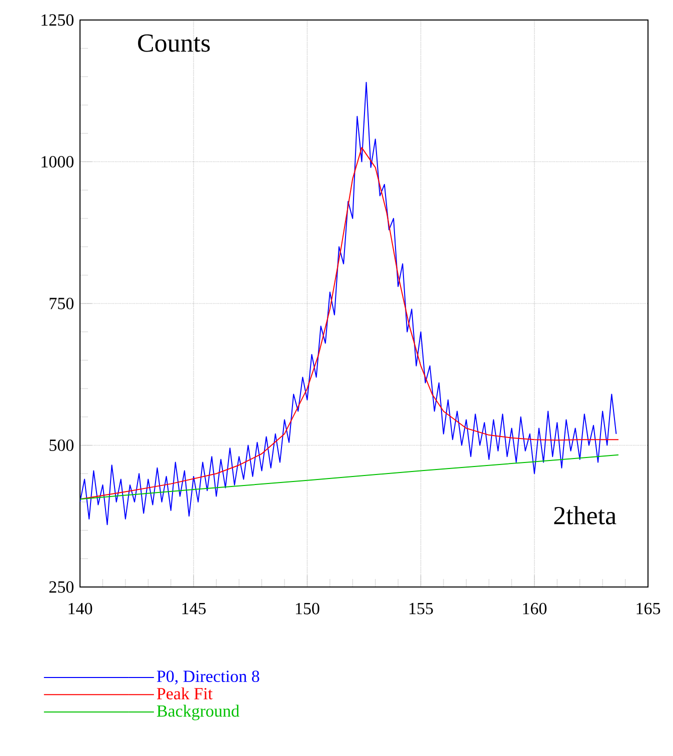 This screenshot has height=756, width=673. I want to click on y-tick-label: 750, so click(62, 304).